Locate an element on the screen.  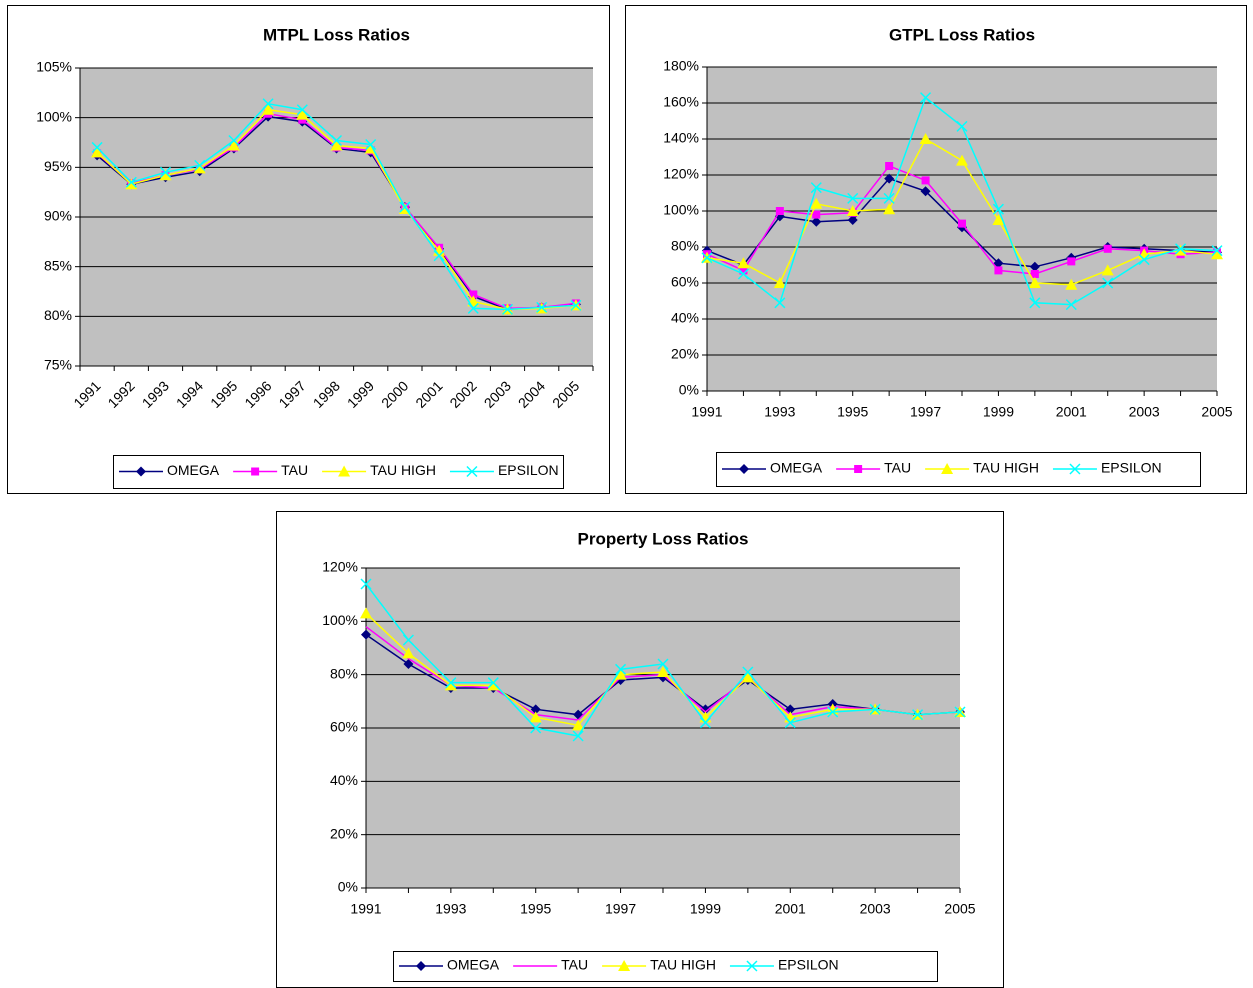
chart-title: Property Loss Ratios is located at coordinates (663, 538).